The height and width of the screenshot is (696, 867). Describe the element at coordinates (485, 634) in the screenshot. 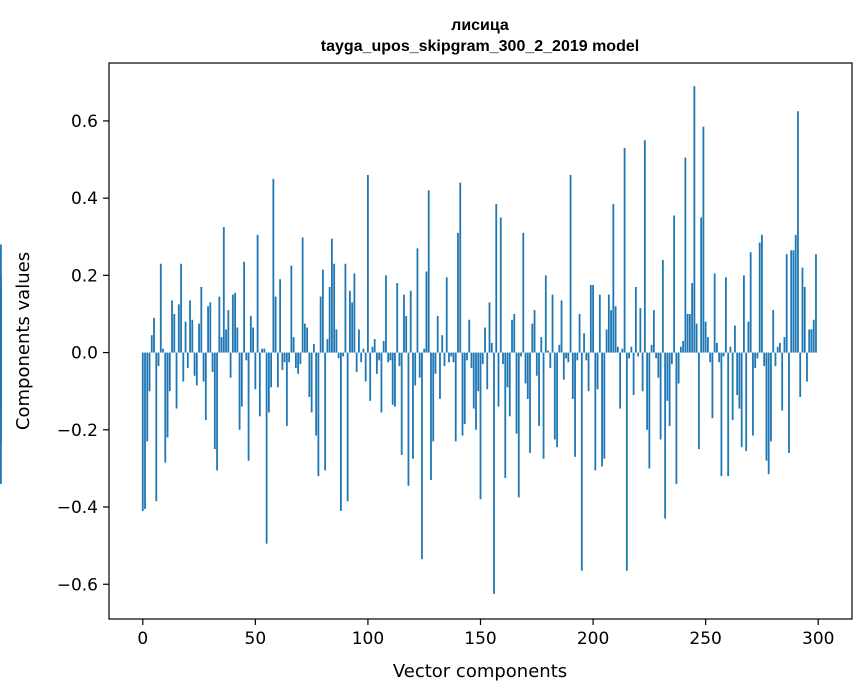

I see `x-axis-ticks: 0 50 100 150 200 250 300` at that location.